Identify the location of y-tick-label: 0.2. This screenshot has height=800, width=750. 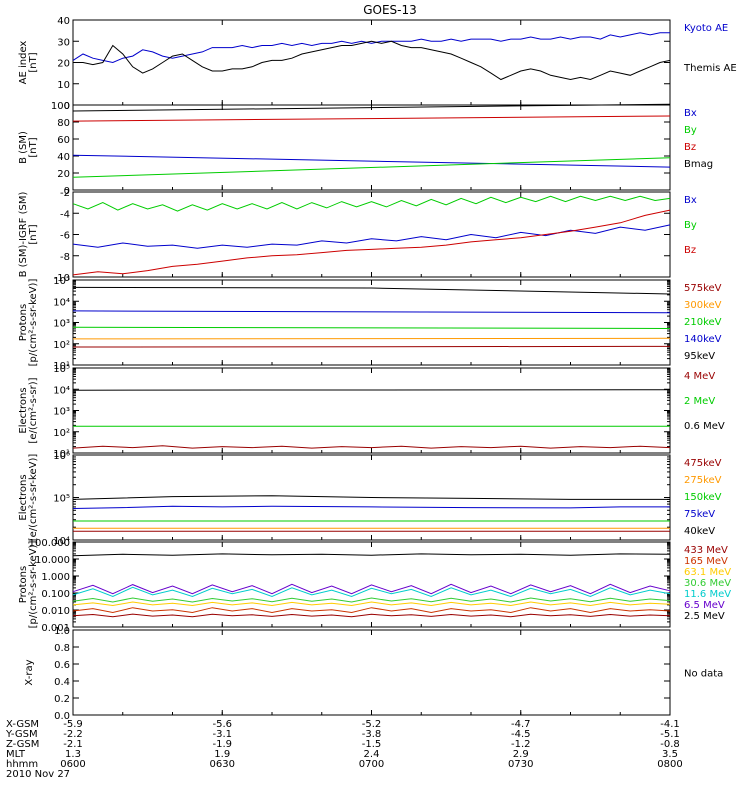
(62, 699).